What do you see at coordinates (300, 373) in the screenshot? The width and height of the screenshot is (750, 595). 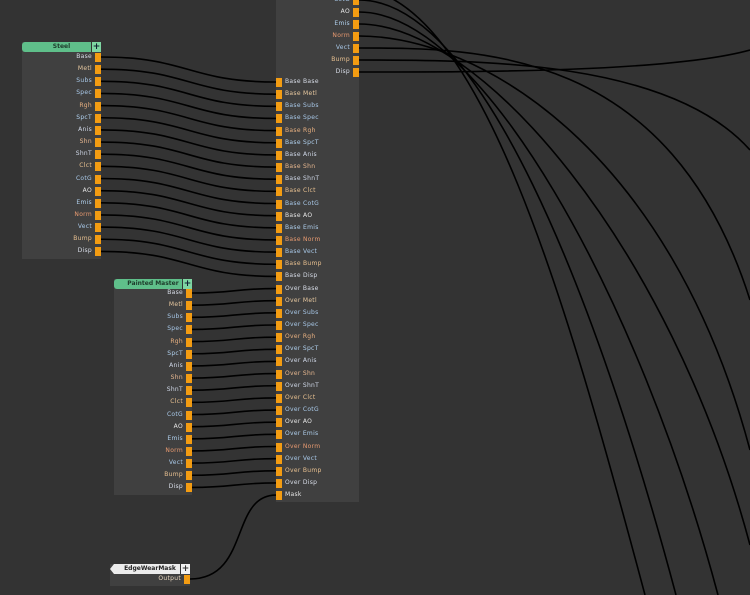 I see `blend-port-label: Over Shn` at bounding box center [300, 373].